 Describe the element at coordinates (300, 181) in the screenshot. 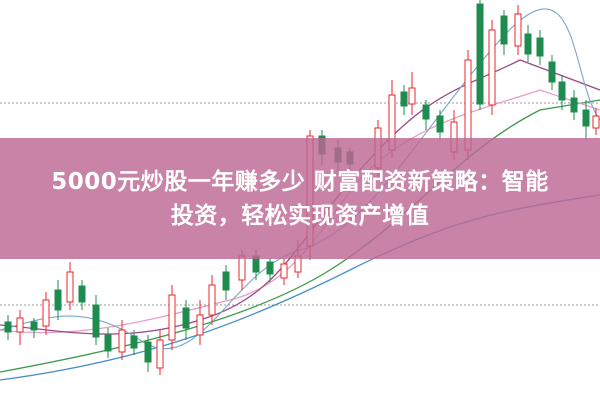

I see `title-line: 5000元炒股一年赚多少 财富配资新策略：智能` at that location.